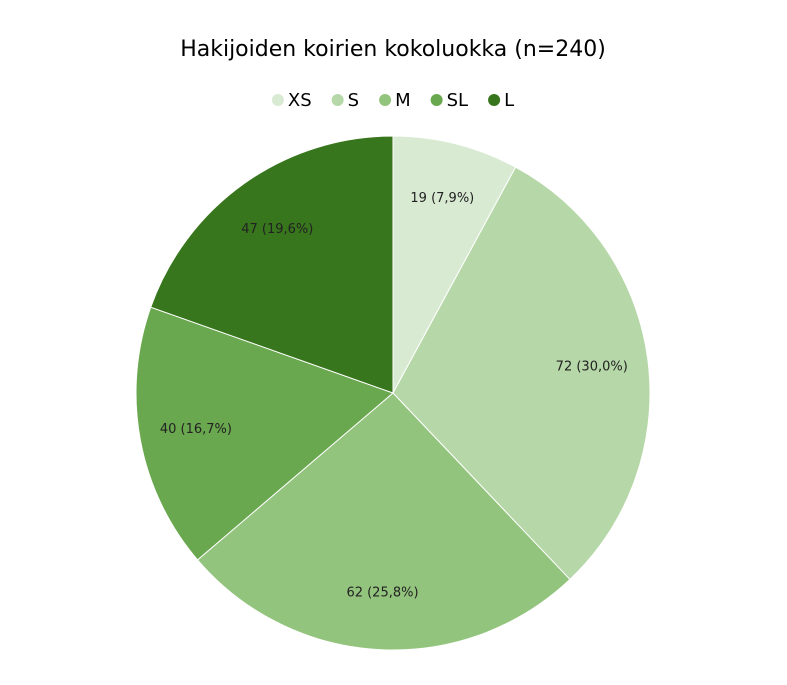 The image size is (787, 685). What do you see at coordinates (345, 100) in the screenshot?
I see `legend-item: S` at bounding box center [345, 100].